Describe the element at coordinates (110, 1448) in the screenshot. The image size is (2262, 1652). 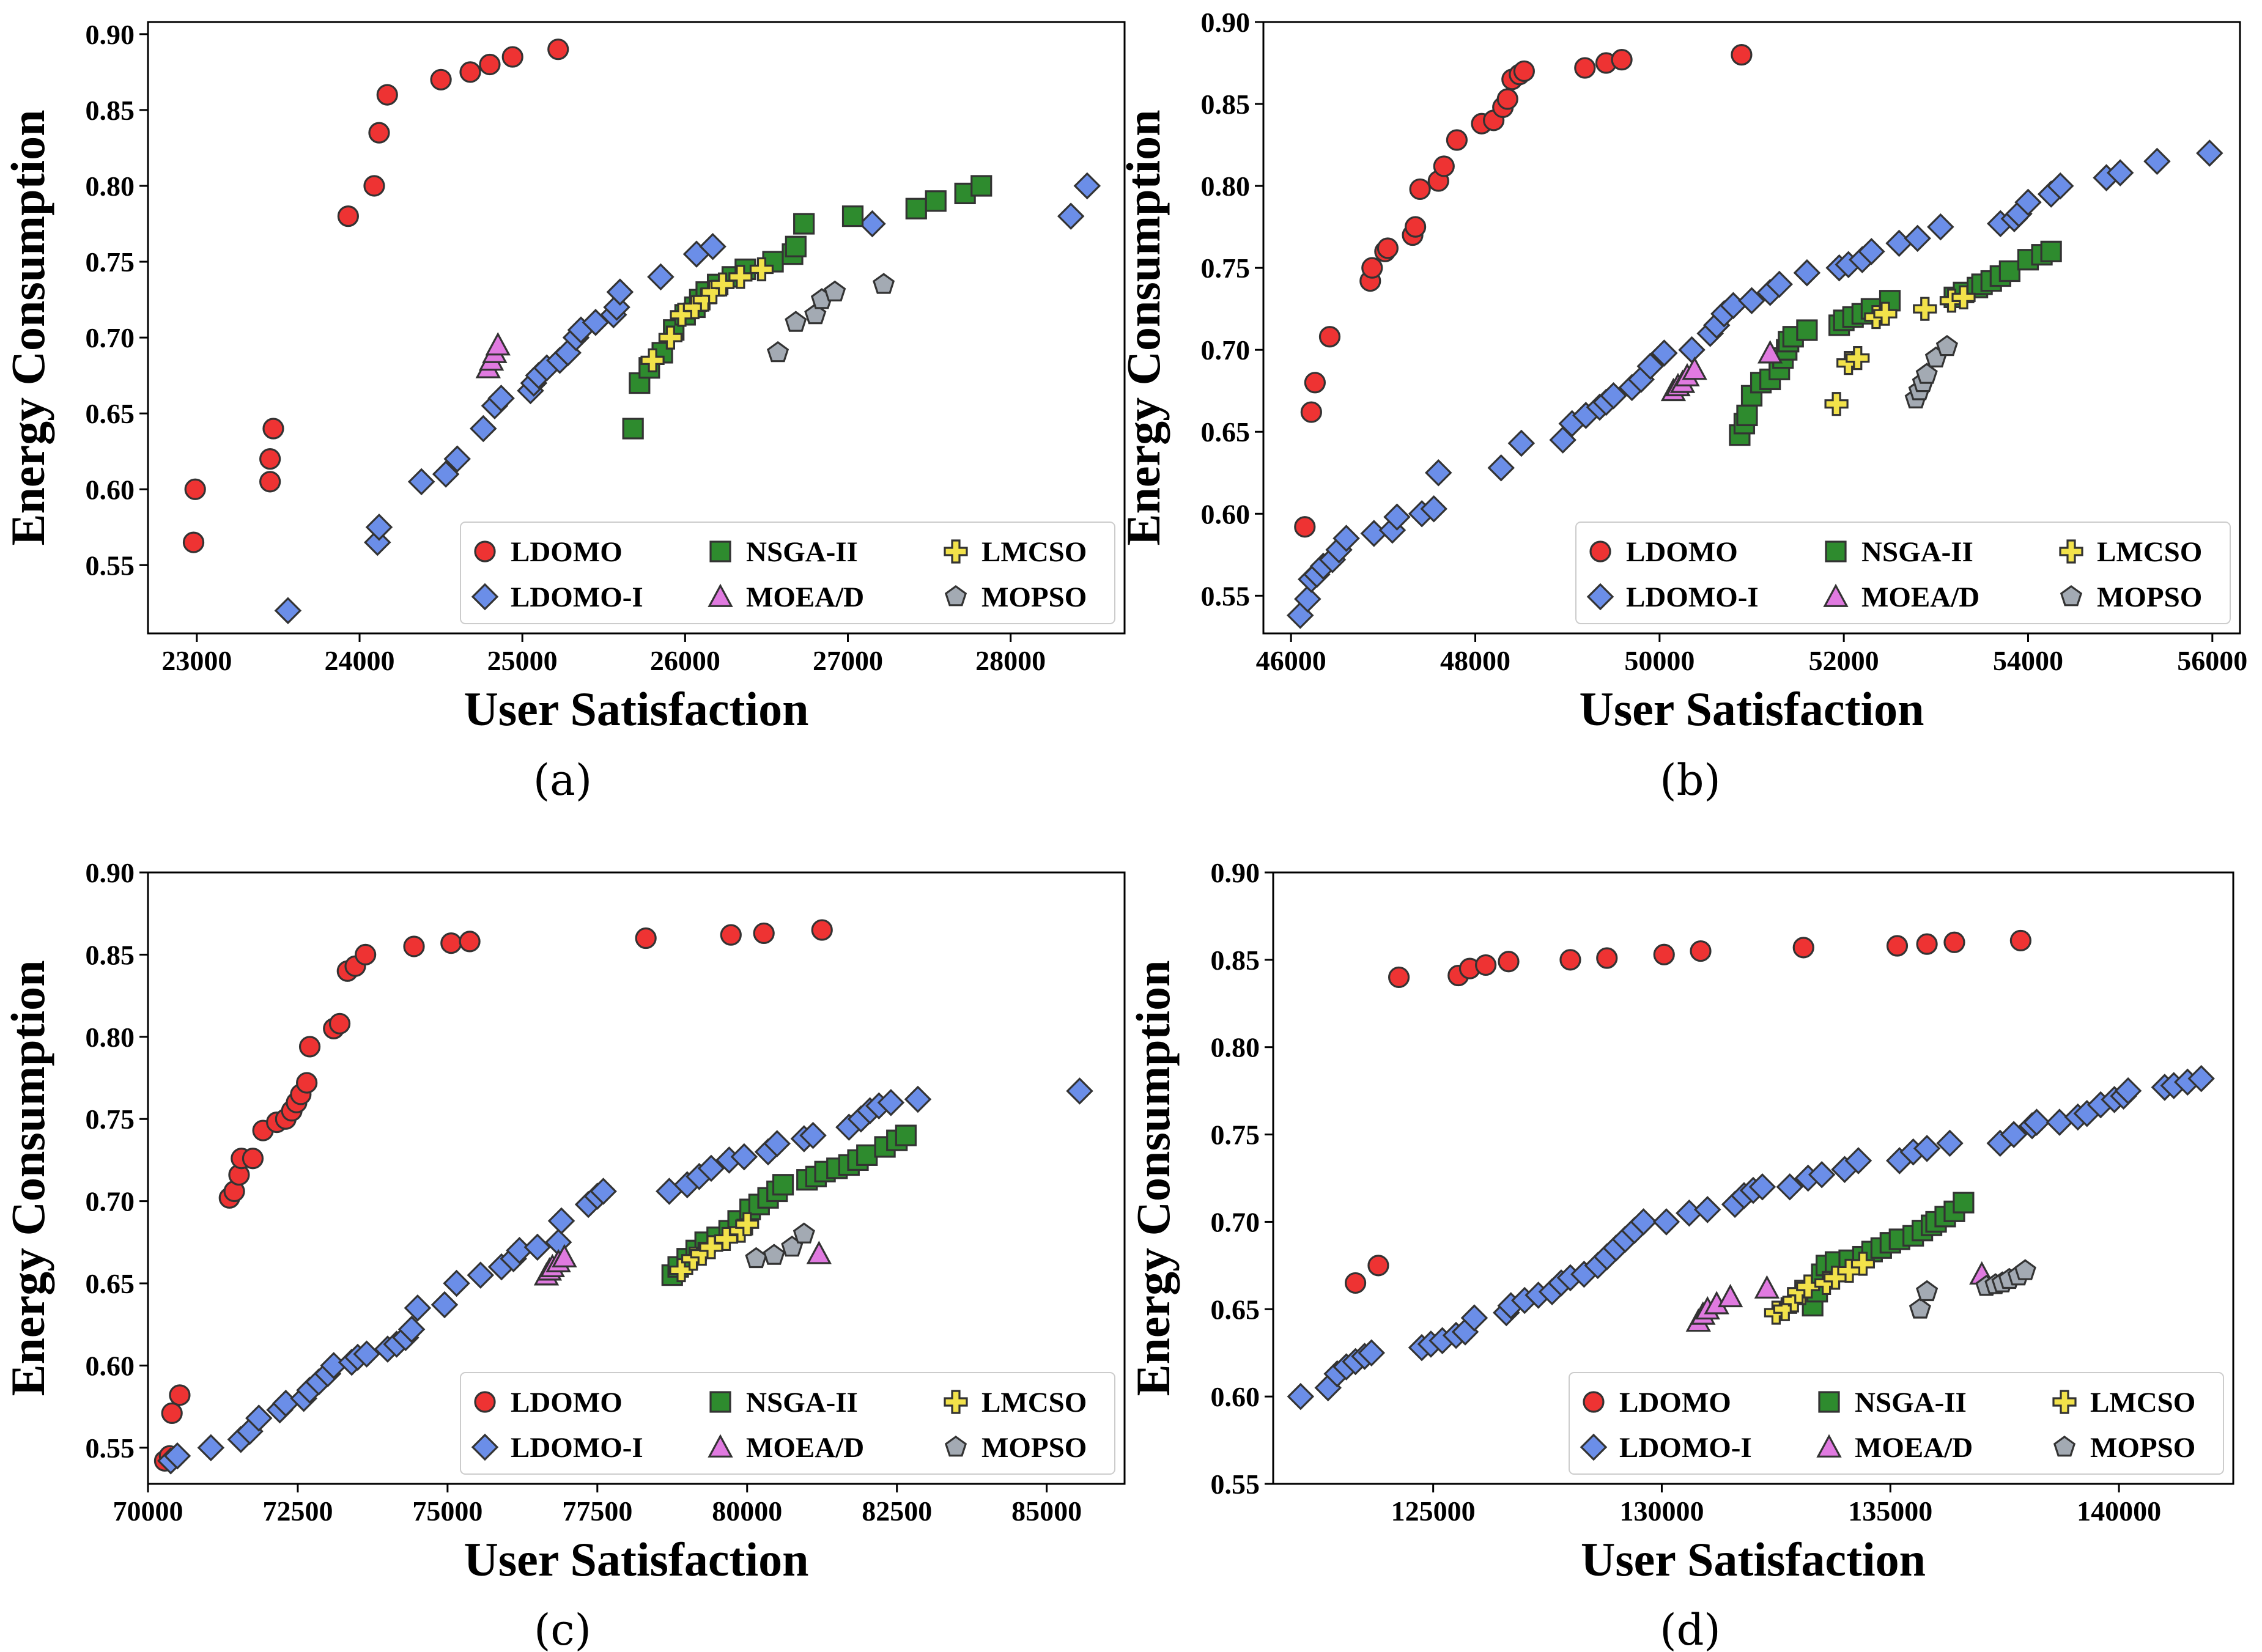
I see `y-tick-label: 0.55` at that location.